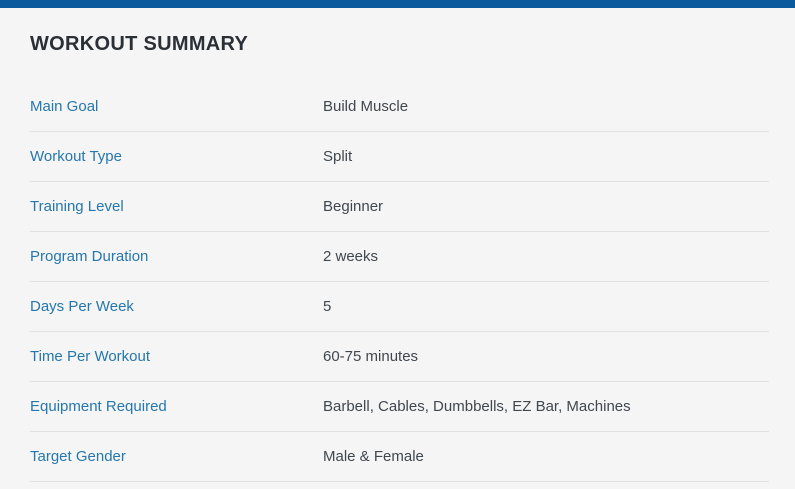  Describe the element at coordinates (76, 156) in the screenshot. I see `summary-row-label: Workout Type` at that location.